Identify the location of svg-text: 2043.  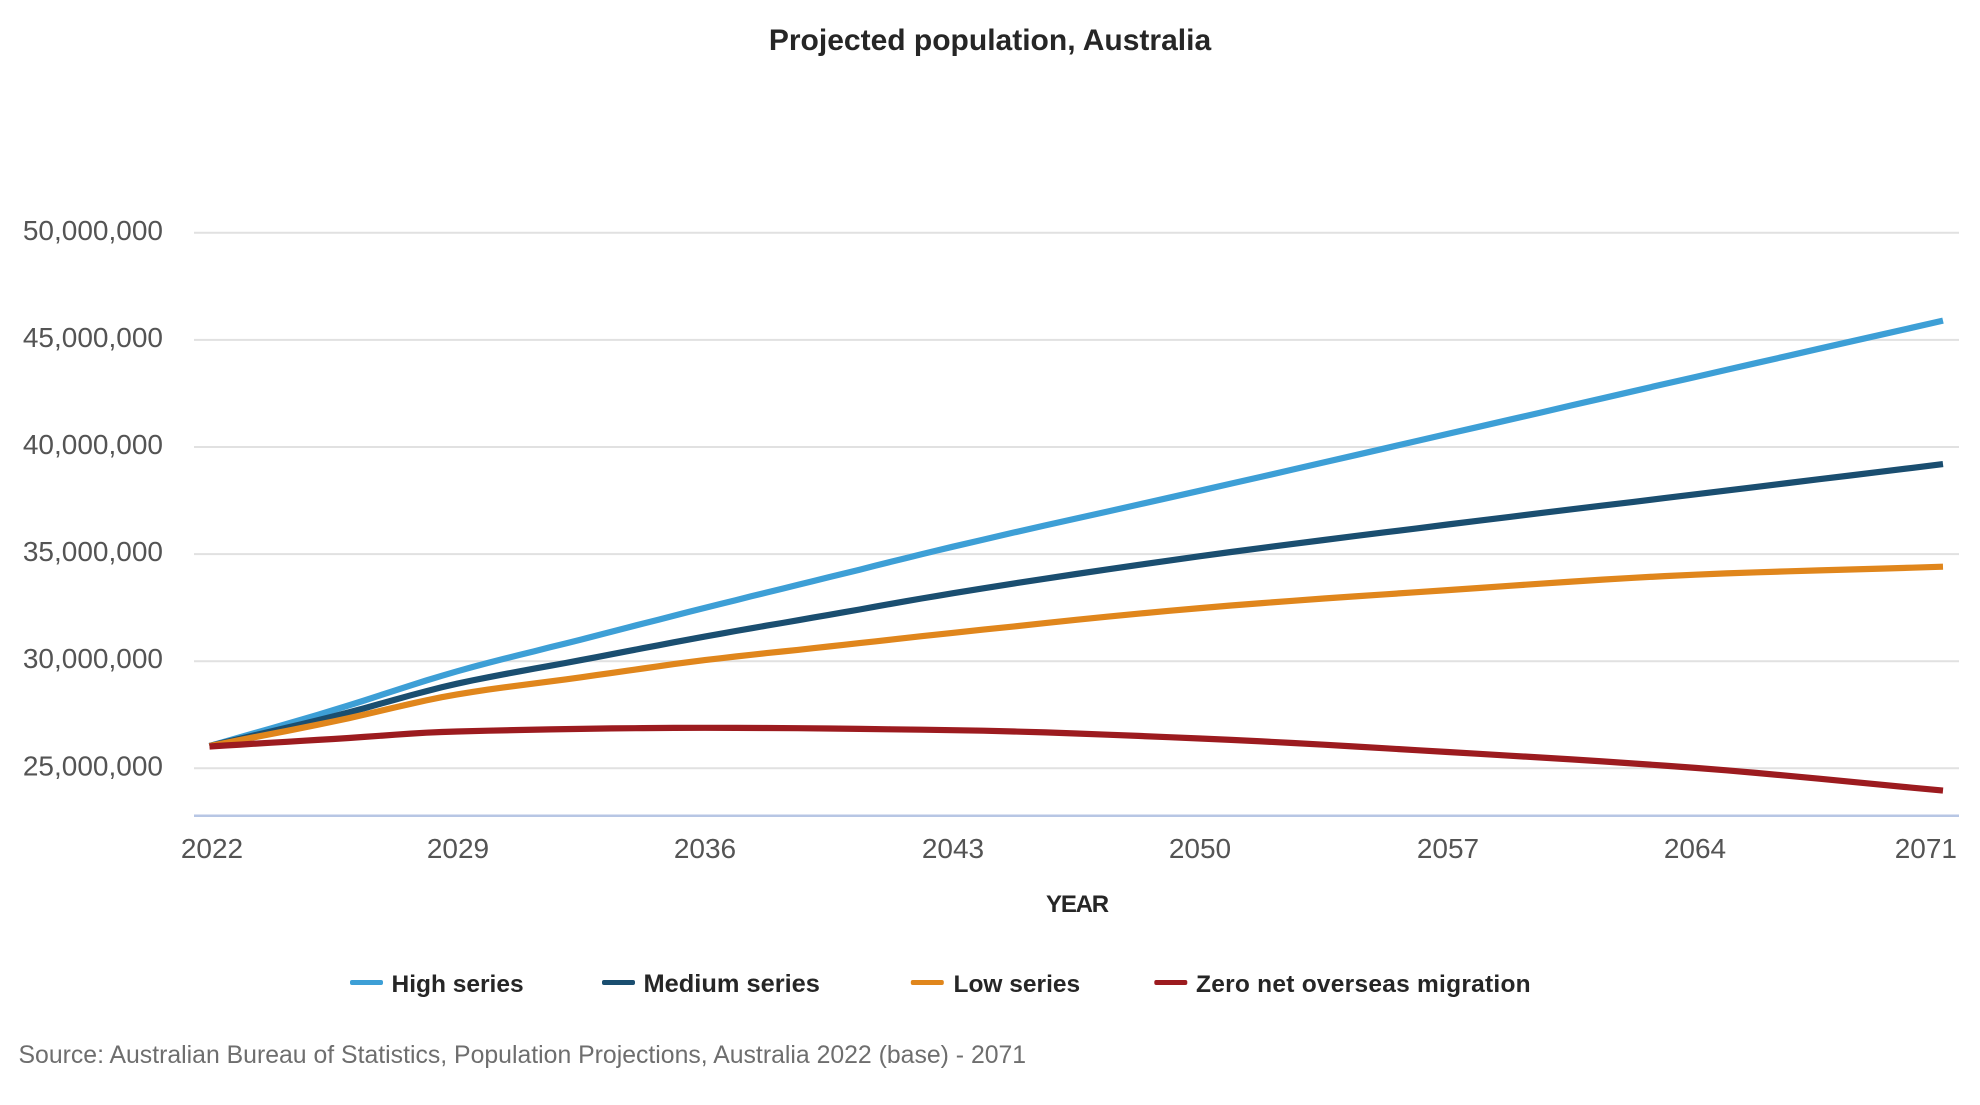
(953, 848).